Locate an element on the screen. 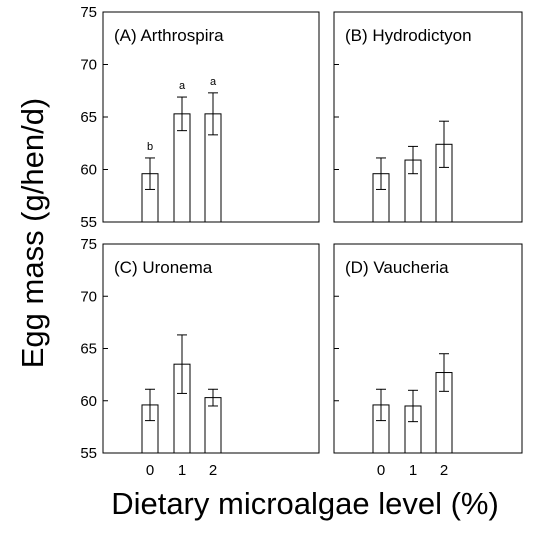 The height and width of the screenshot is (537, 550). panel-title: (C) Uronema is located at coordinates (163, 267).